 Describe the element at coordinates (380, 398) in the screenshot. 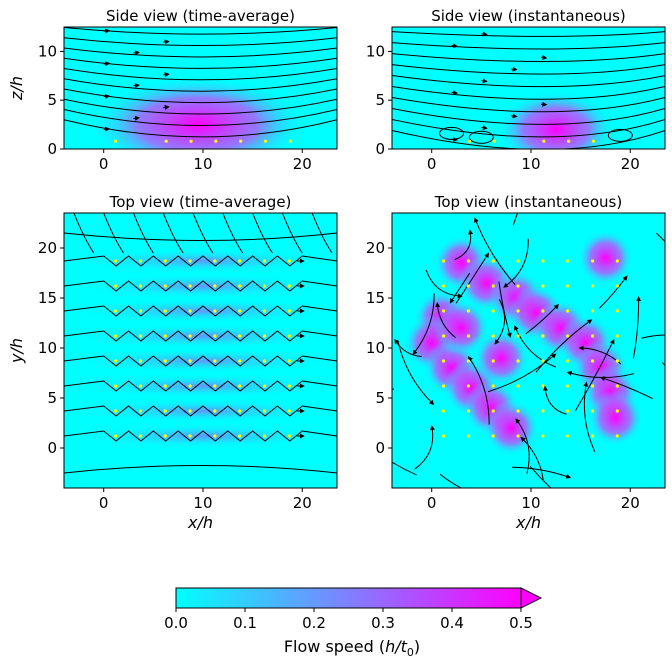

I see `y-tick-label: 5` at that location.